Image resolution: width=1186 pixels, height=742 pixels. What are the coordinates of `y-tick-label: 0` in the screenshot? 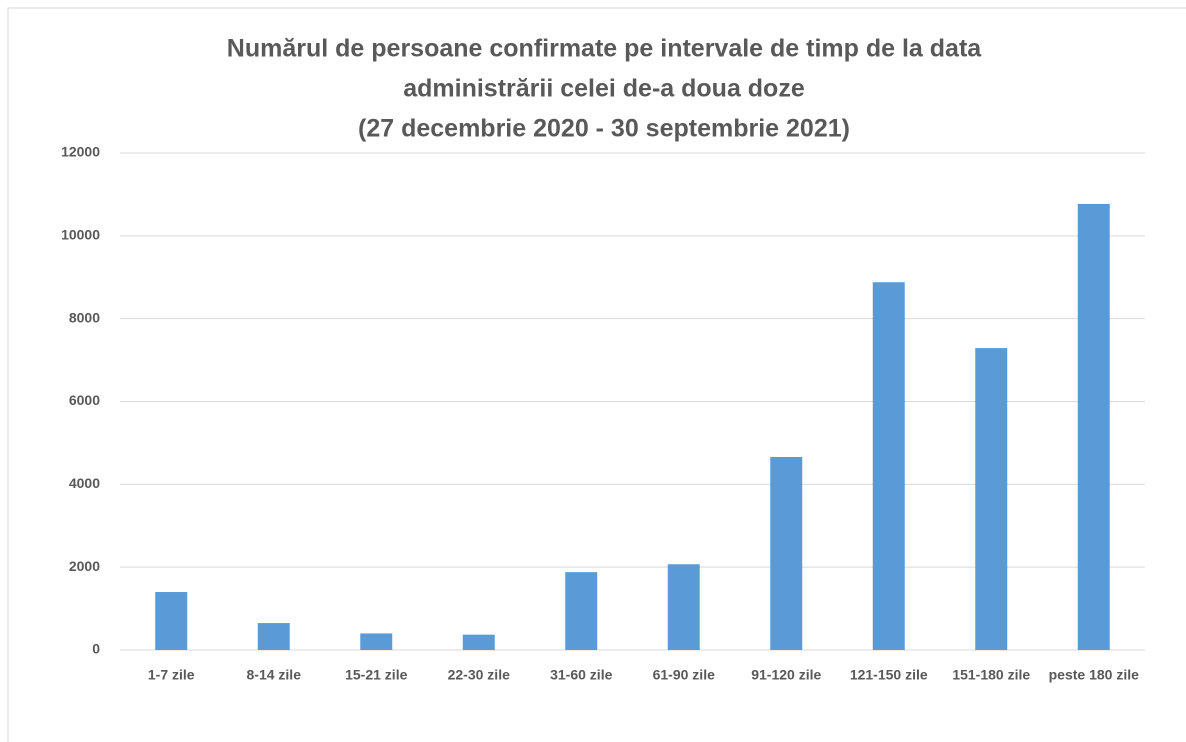 It's located at (96, 649).